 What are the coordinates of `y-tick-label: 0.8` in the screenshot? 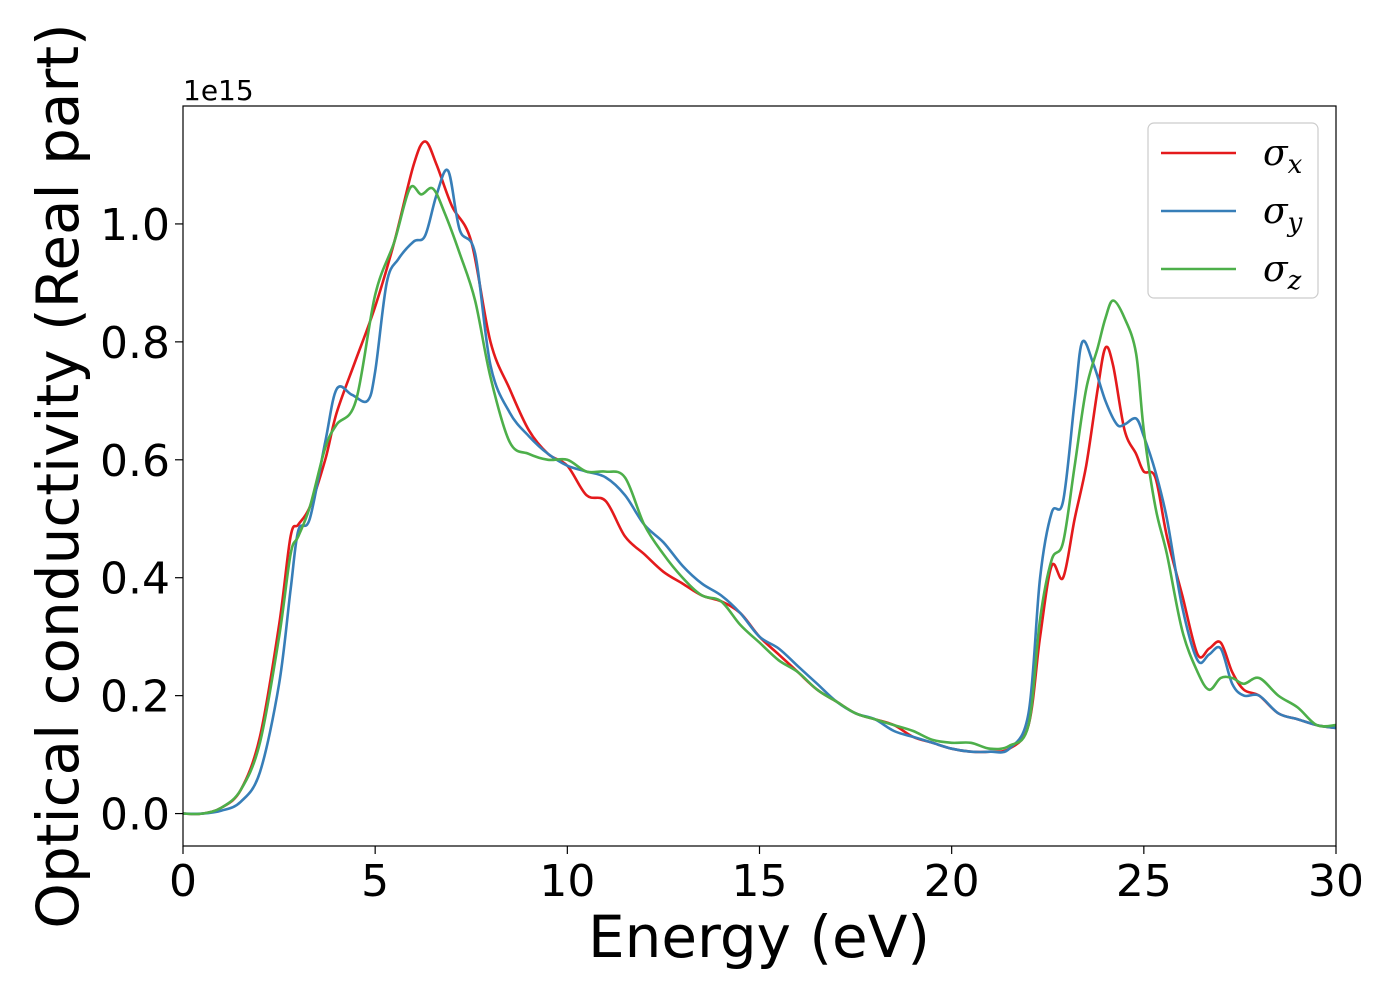 It's located at (135, 343).